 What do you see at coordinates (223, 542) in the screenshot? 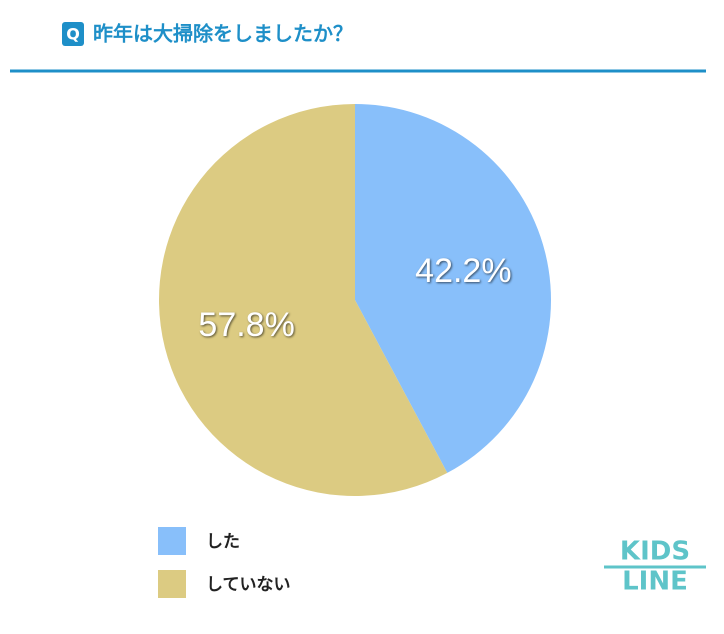
I see `legend-label: した` at bounding box center [223, 542].